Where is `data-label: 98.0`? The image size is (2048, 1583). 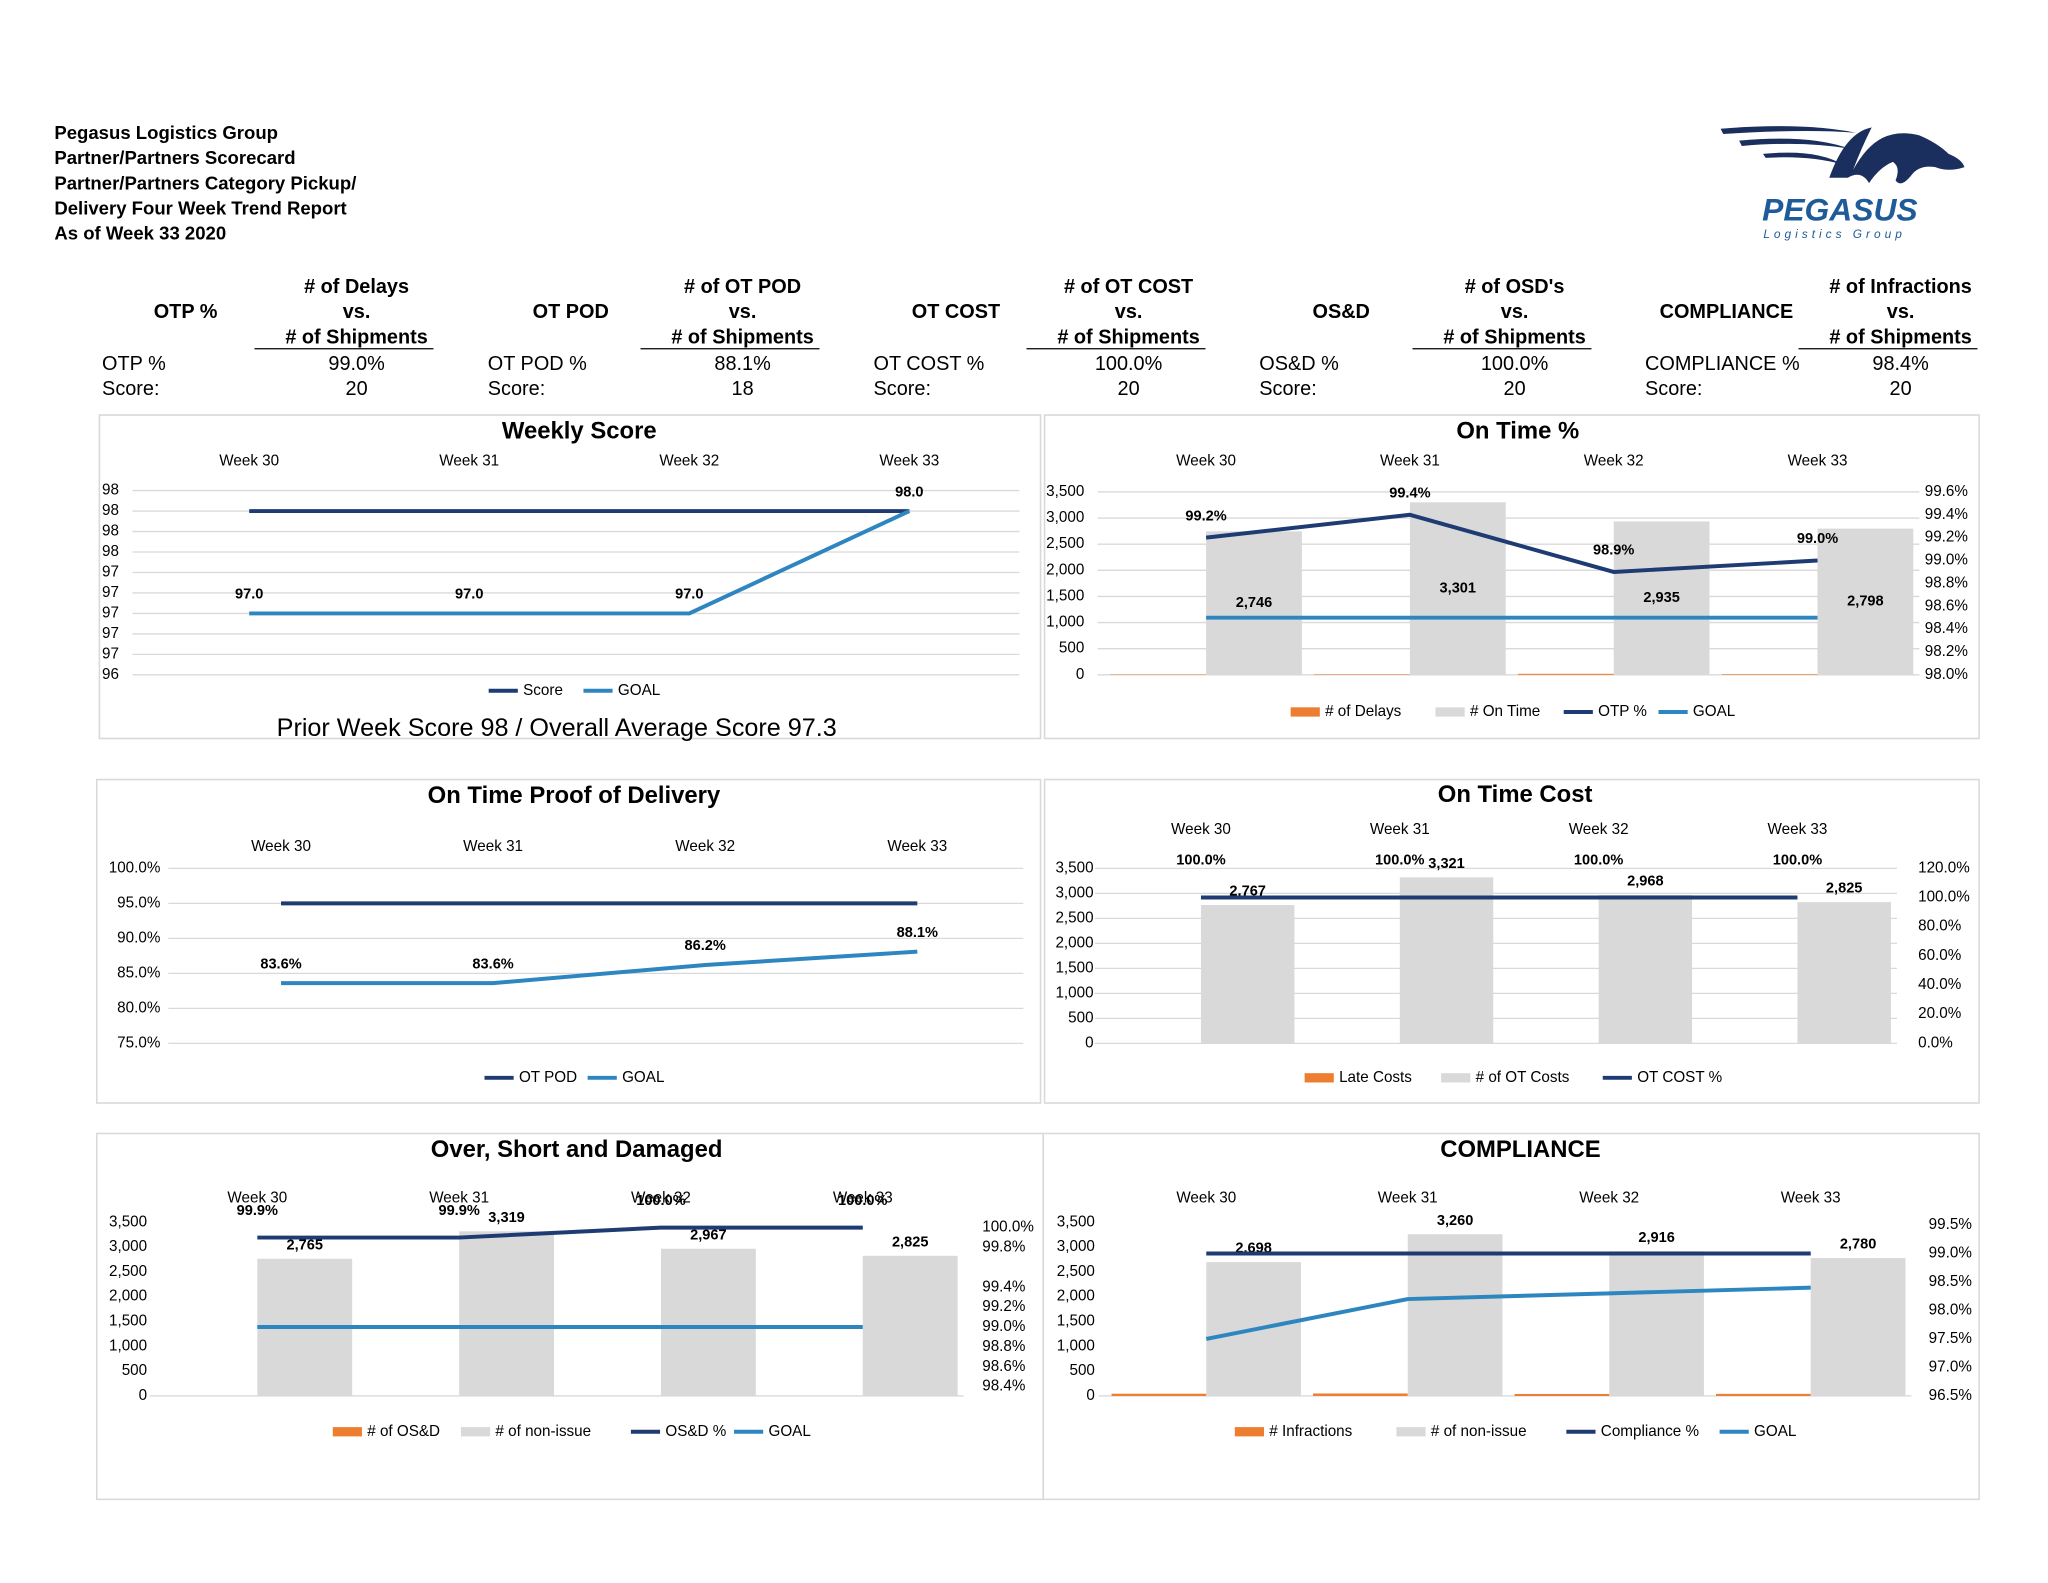
data-label: 98.0 is located at coordinates (909, 492).